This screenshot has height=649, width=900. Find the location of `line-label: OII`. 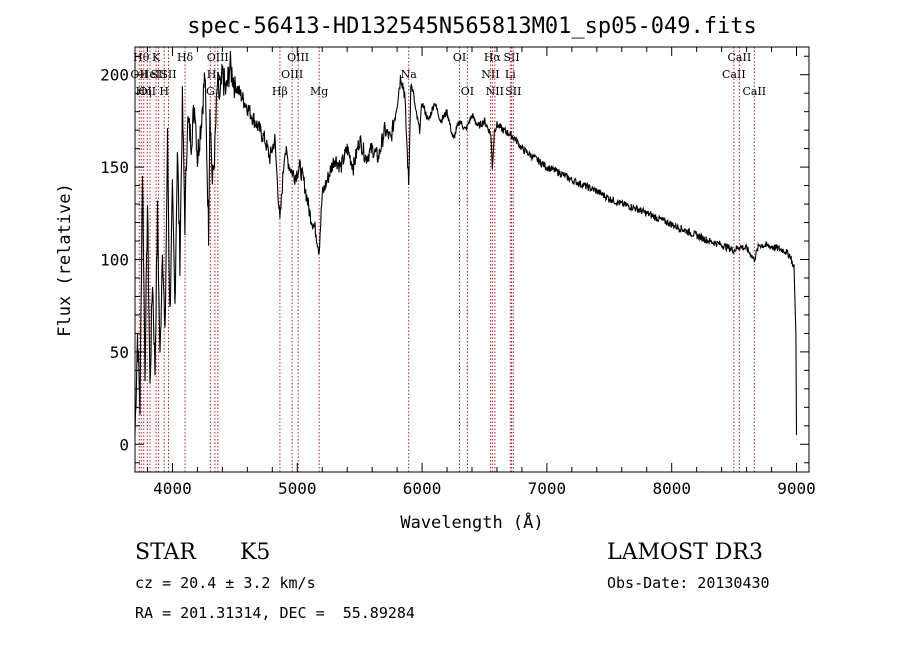

line-label: OII is located at coordinates (147, 91).